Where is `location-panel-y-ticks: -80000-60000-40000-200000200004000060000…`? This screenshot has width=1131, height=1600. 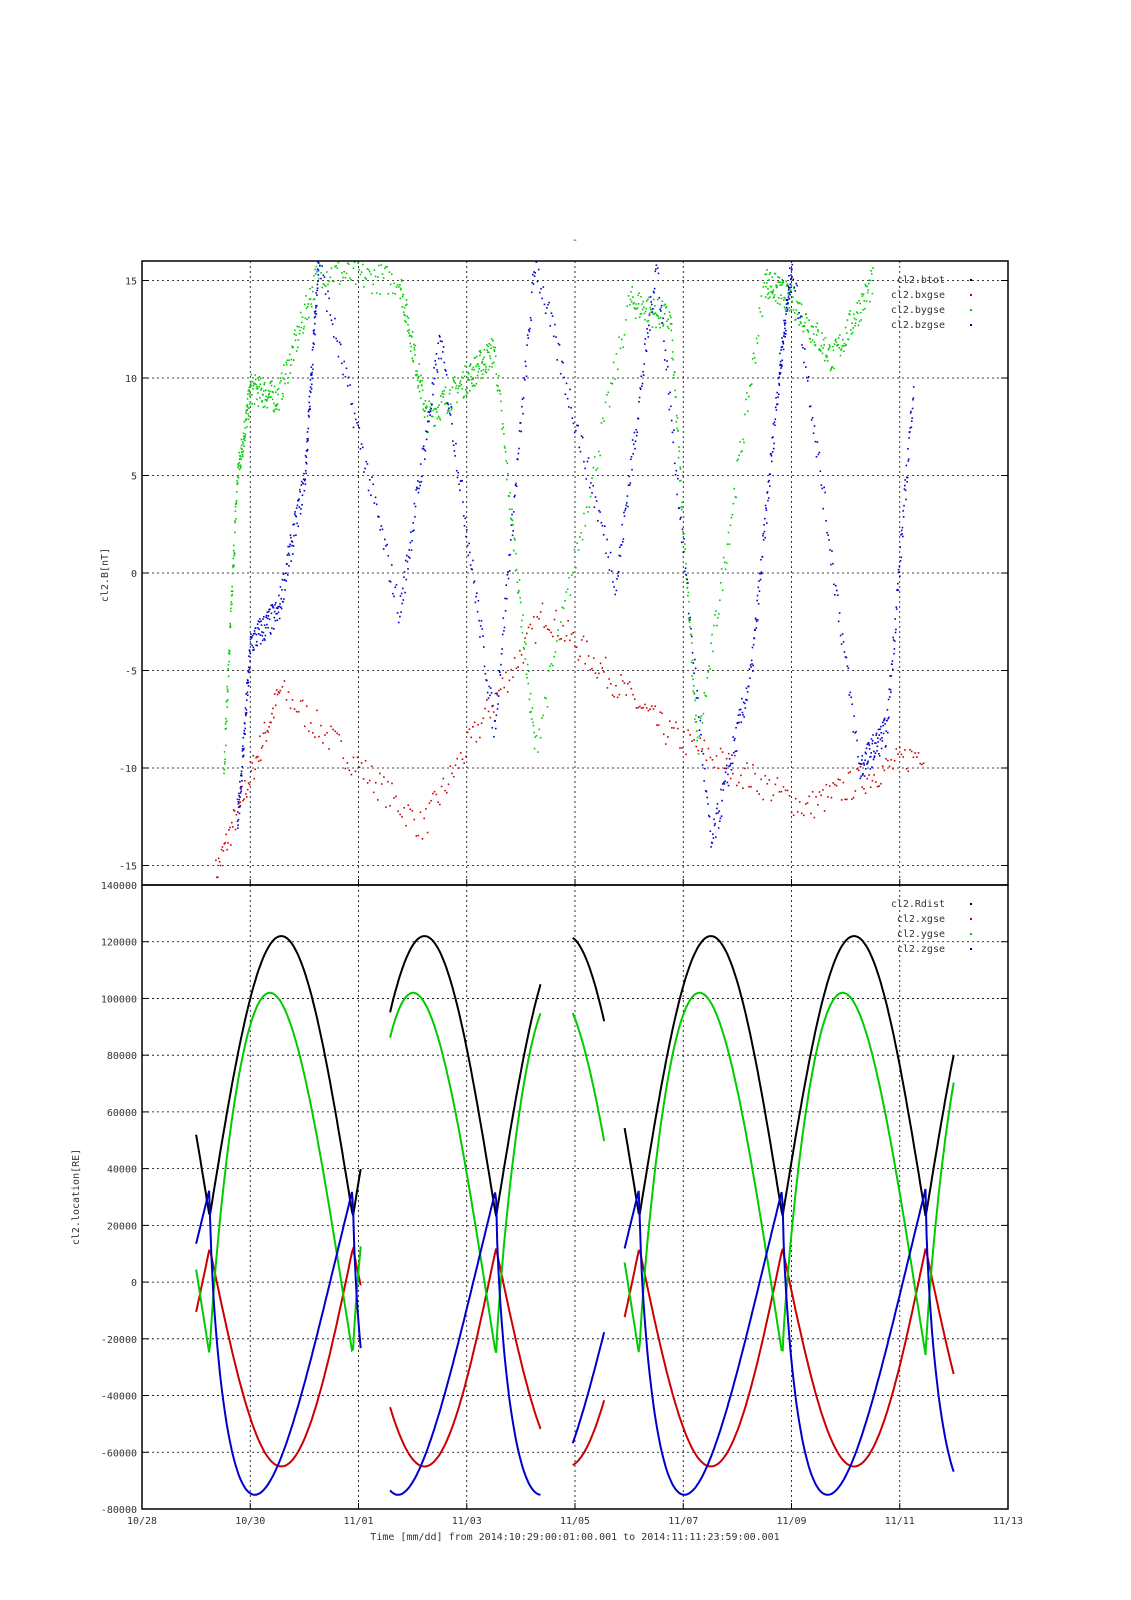
location-panel-y-ticks: -80000-60000-40000-200000200004000060000… is located at coordinates (119, 1198).